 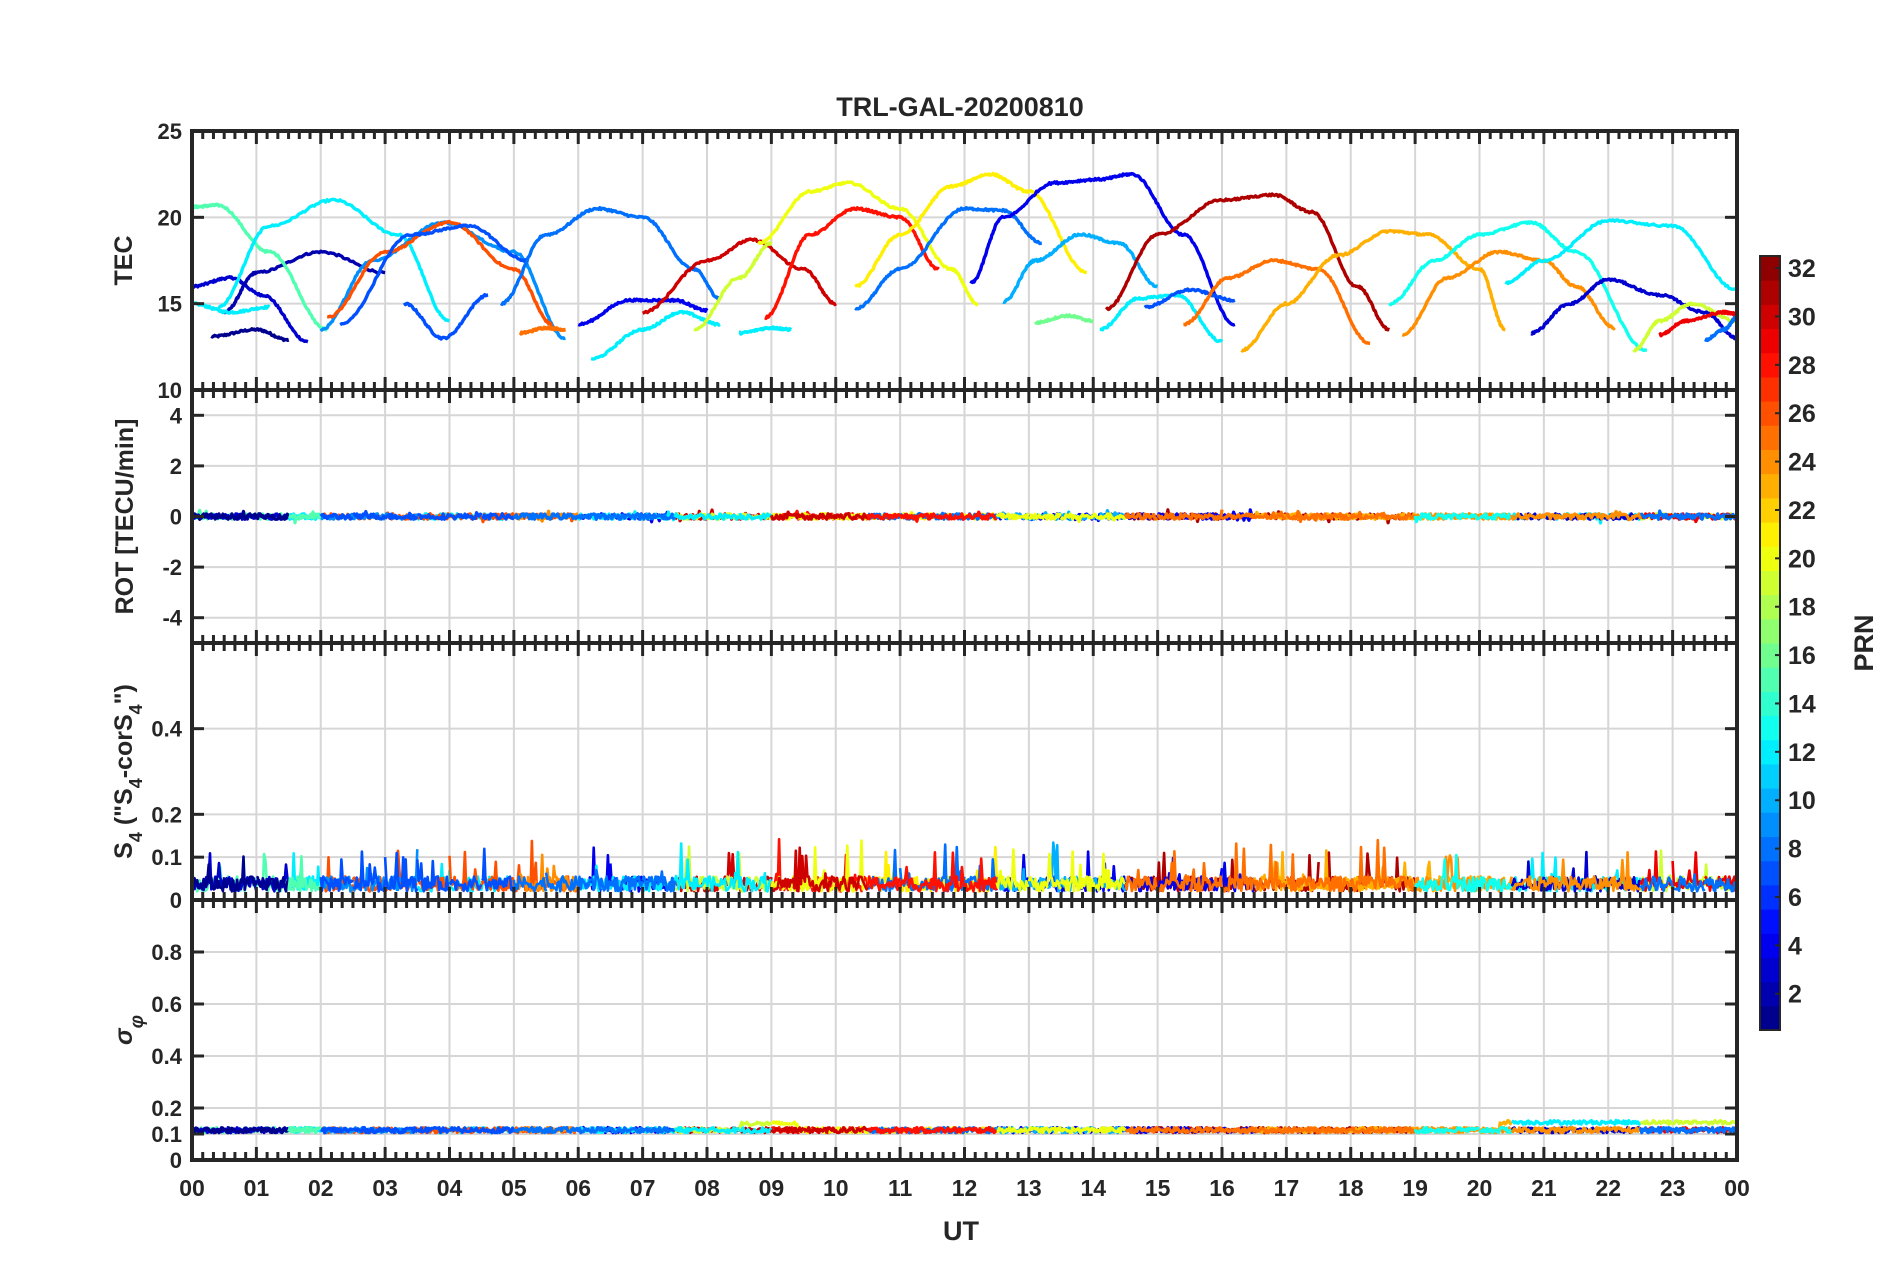 I want to click on y-tick-label: 0.4, so click(x=166, y=1056).